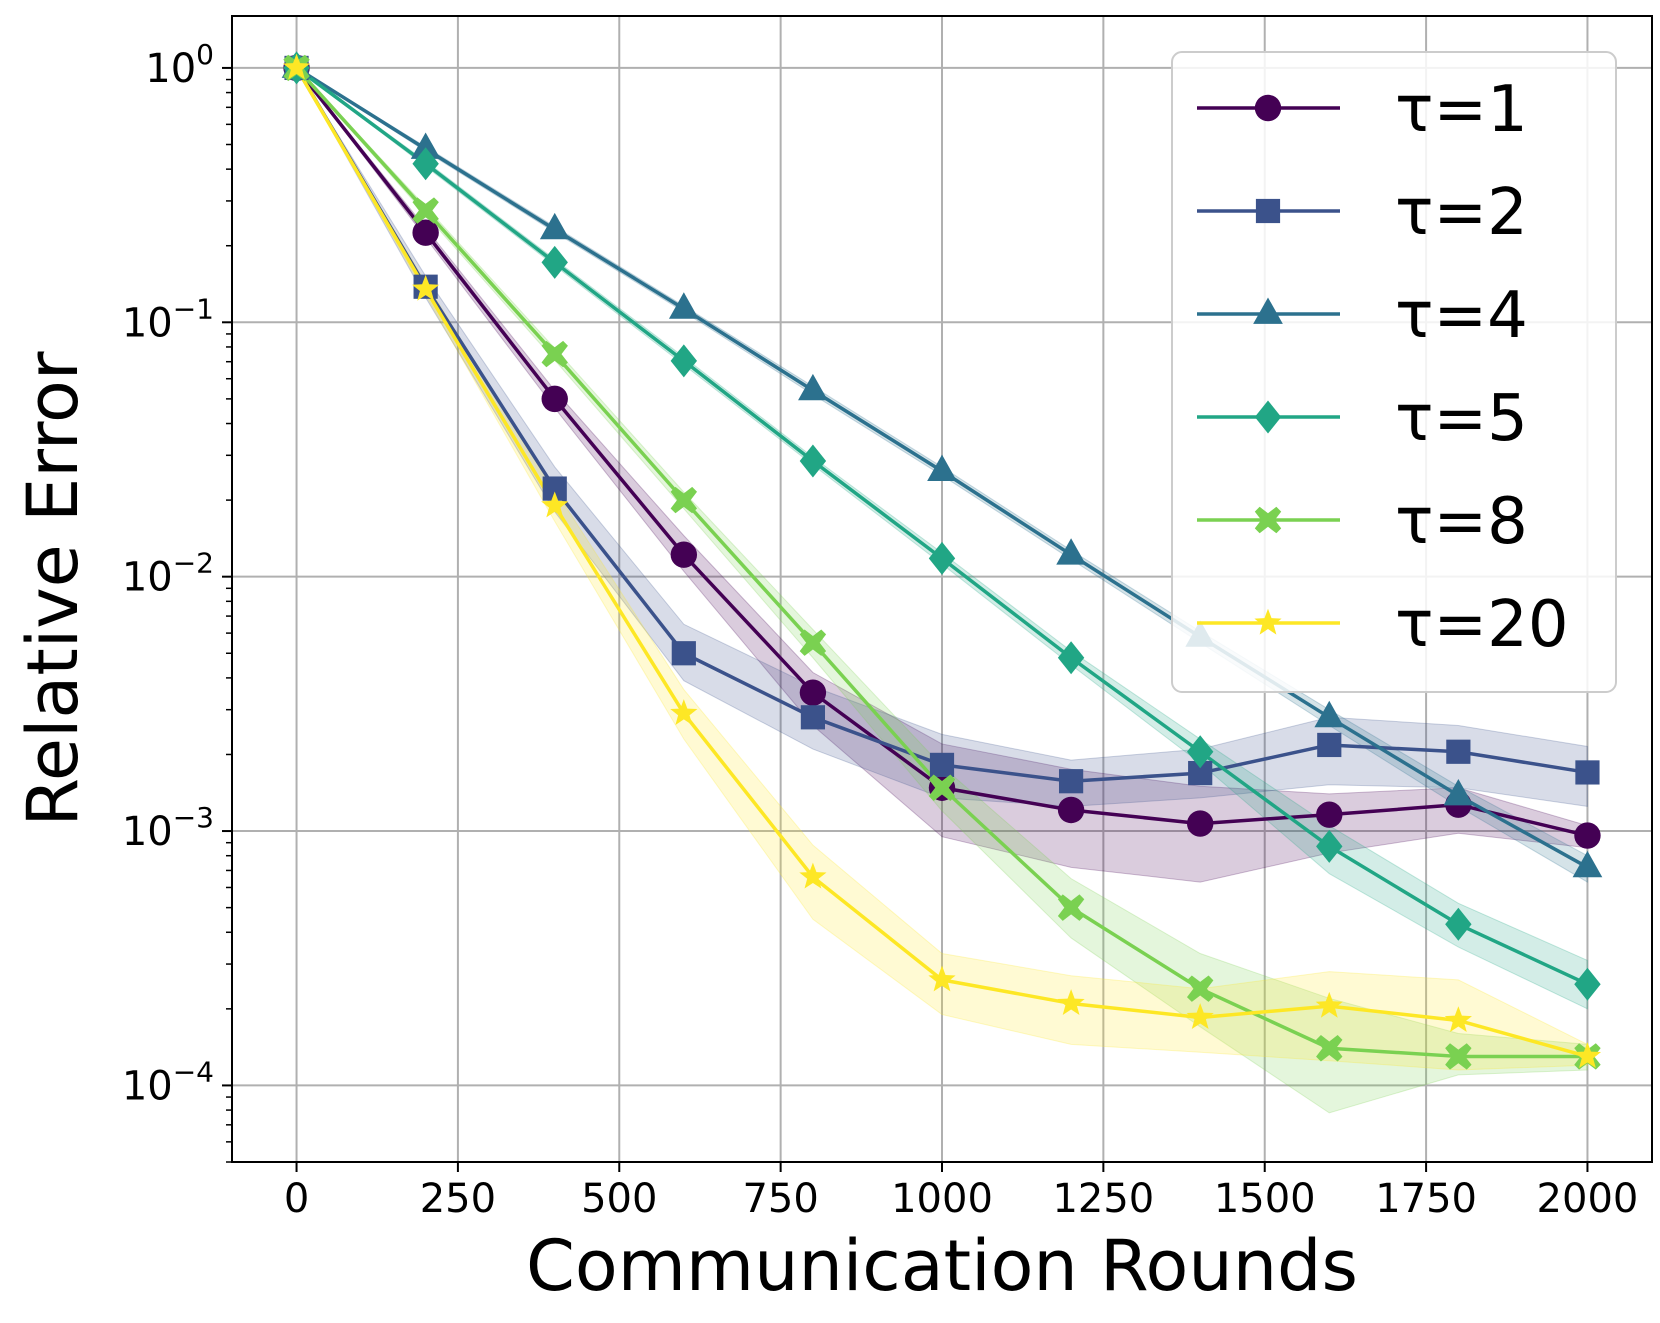 The height and width of the screenshot is (1323, 1660). What do you see at coordinates (1461, 419) in the screenshot?
I see `legend-label: τ=5` at bounding box center [1461, 419].